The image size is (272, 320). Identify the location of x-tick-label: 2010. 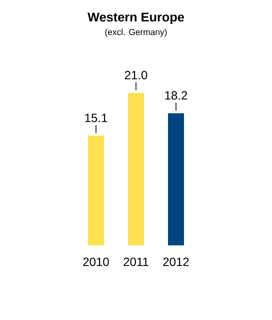
(96, 262).